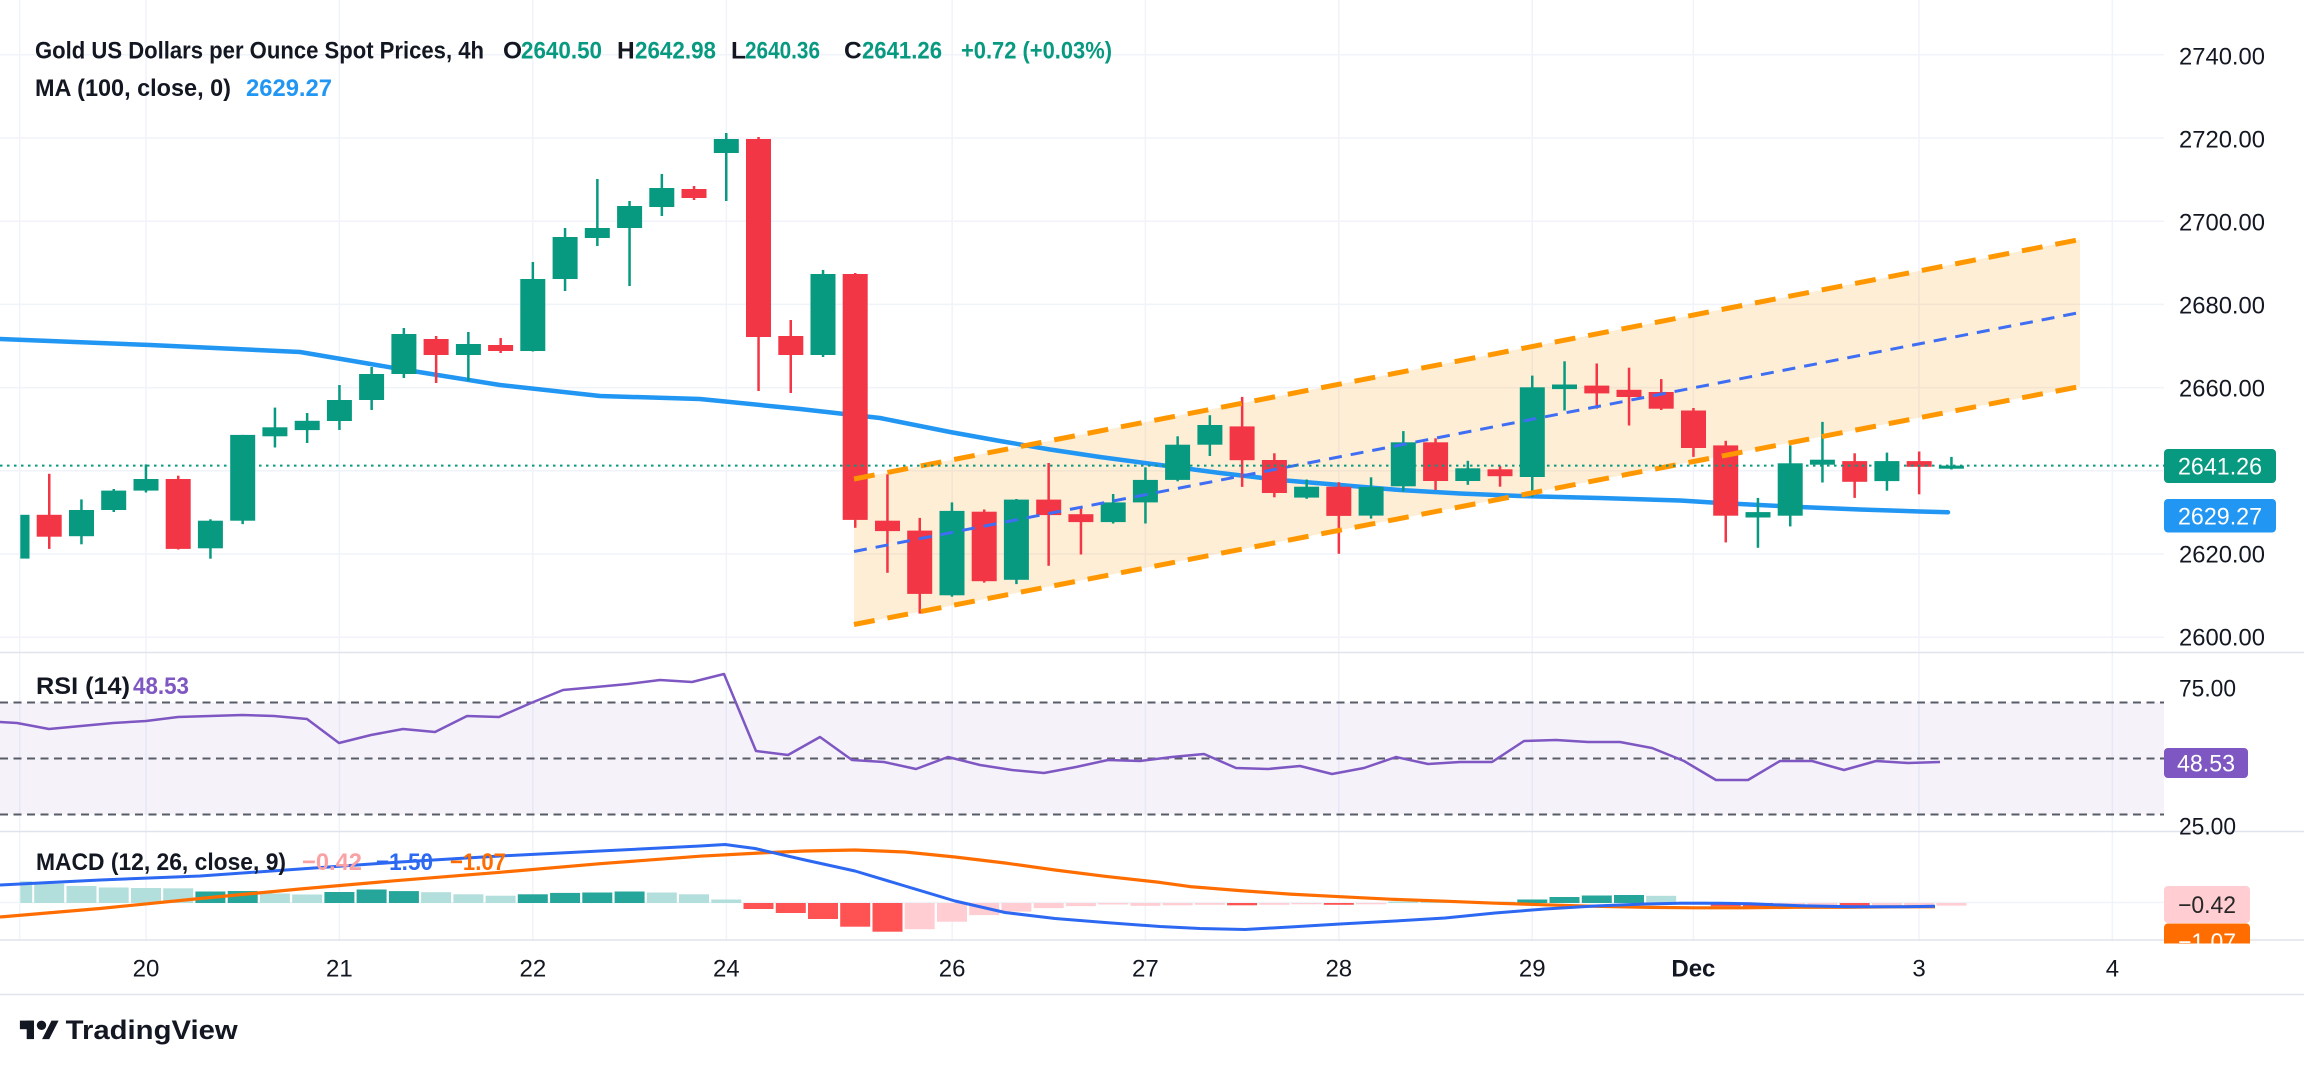 This screenshot has height=1071, width=2304. Describe the element at coordinates (561, 51) in the screenshot. I see `svg-text: 2640.50` at that location.